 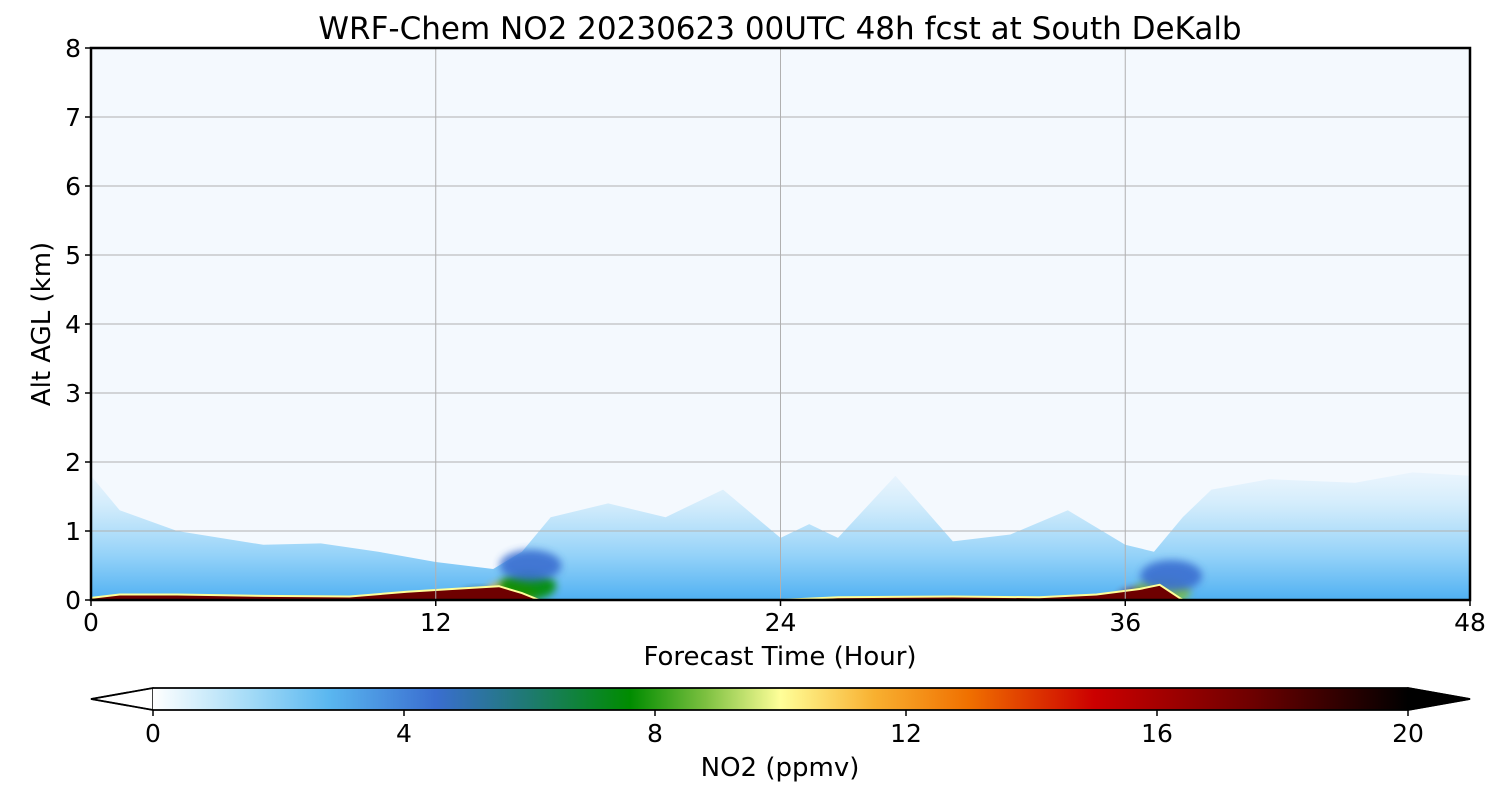 I want to click on colorbar-ticks: 0 4 8 12 16 20, so click(x=784, y=729).